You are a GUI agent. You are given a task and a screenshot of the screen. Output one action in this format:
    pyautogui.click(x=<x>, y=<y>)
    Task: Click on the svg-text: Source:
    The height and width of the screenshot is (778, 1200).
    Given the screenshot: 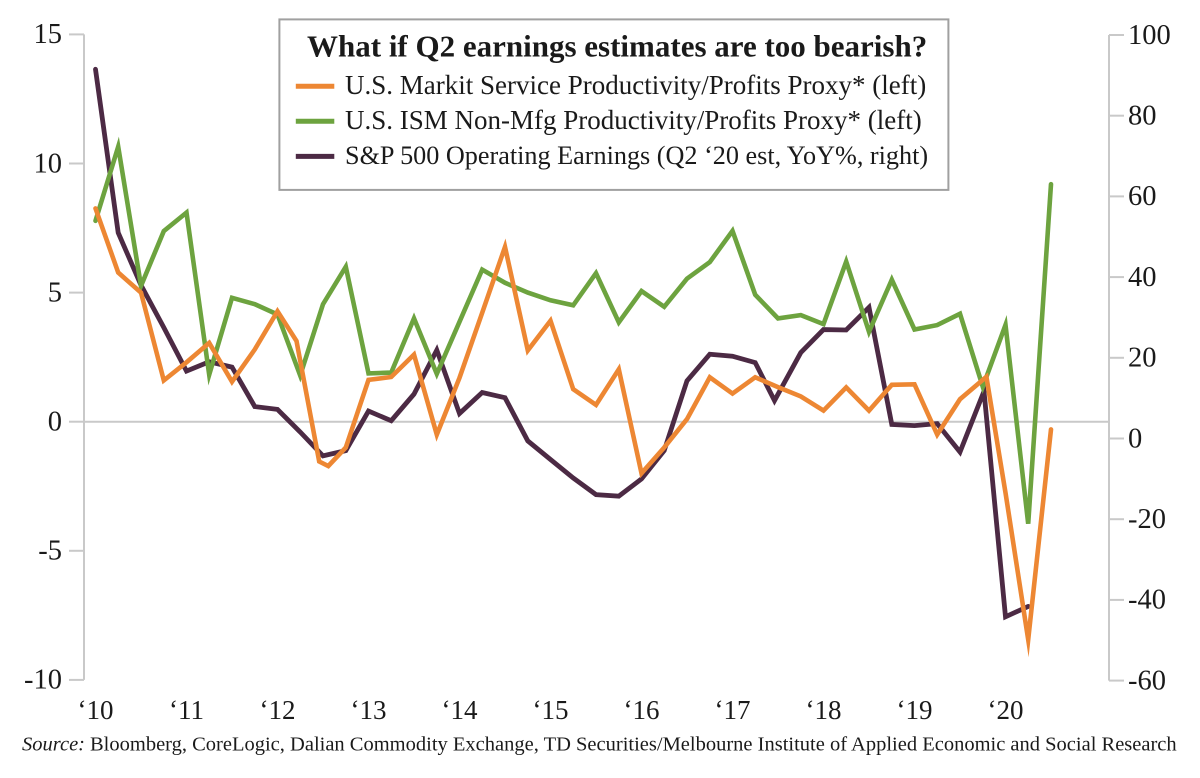 What is the action you would take?
    pyautogui.click(x=53, y=745)
    